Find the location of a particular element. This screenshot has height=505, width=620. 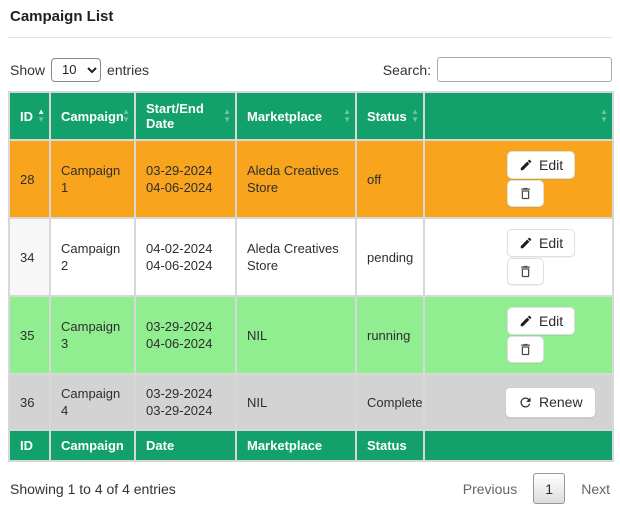

footer-header-status: Status is located at coordinates (390, 445).